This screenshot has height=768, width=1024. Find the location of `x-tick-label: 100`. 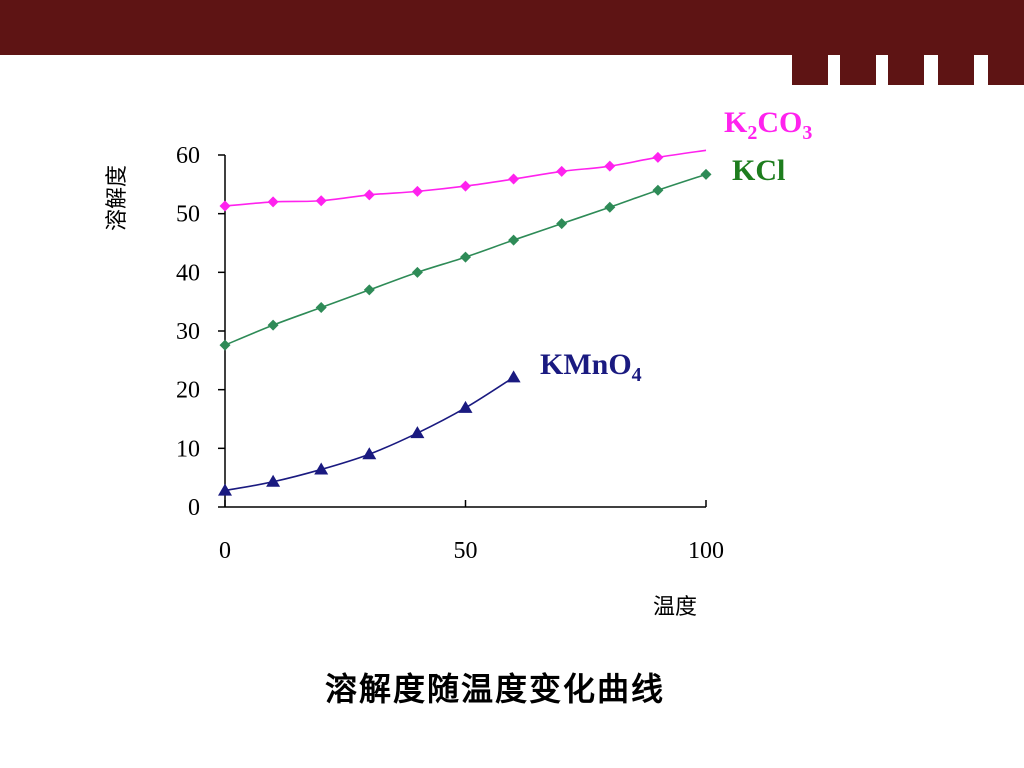

x-tick-label: 100 is located at coordinates (706, 551).